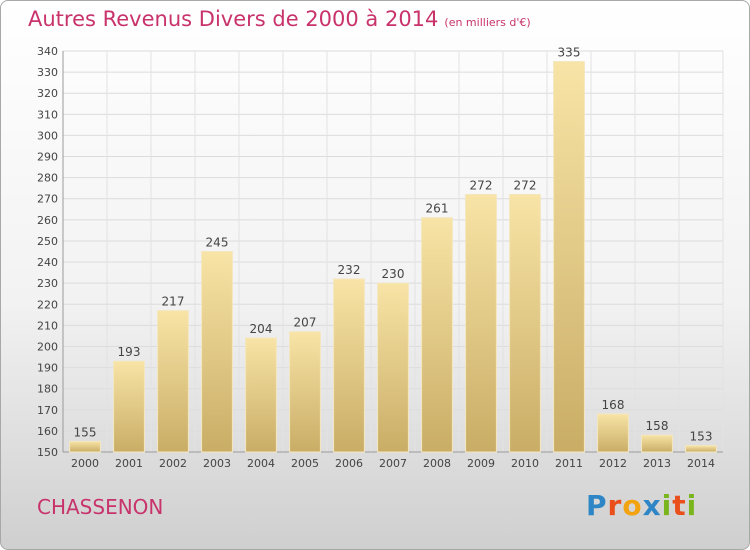 The image size is (750, 550). What do you see at coordinates (349, 365) in the screenshot?
I see `bar-2006` at bounding box center [349, 365].